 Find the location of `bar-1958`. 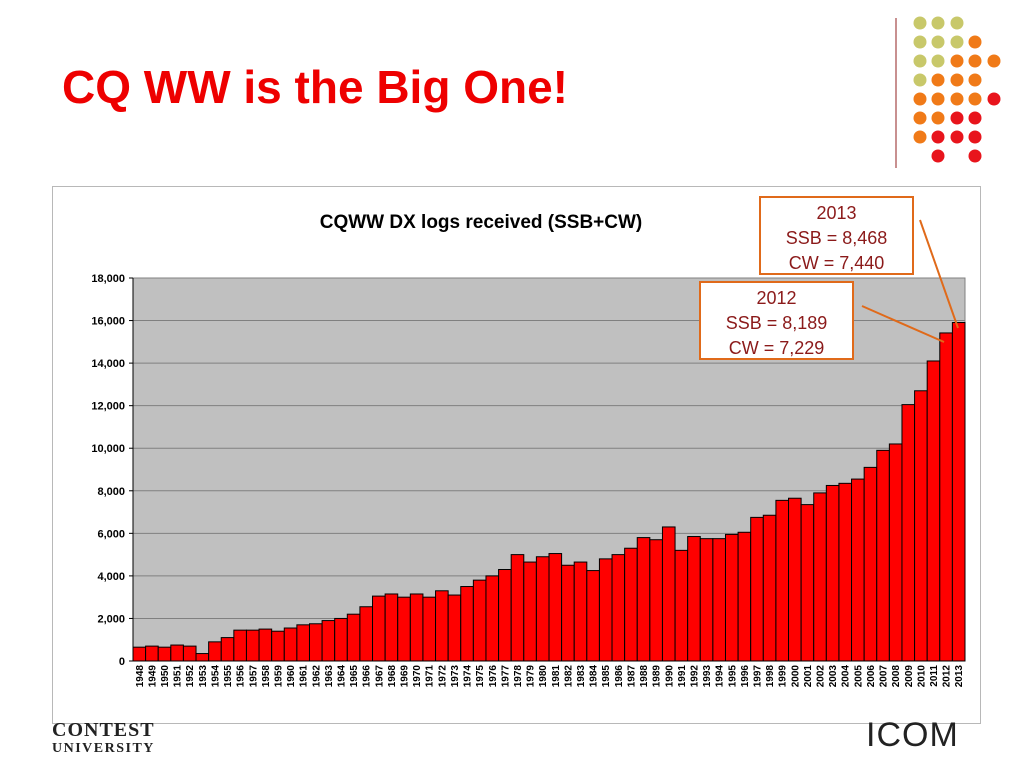

bar-1958 is located at coordinates (265, 645).